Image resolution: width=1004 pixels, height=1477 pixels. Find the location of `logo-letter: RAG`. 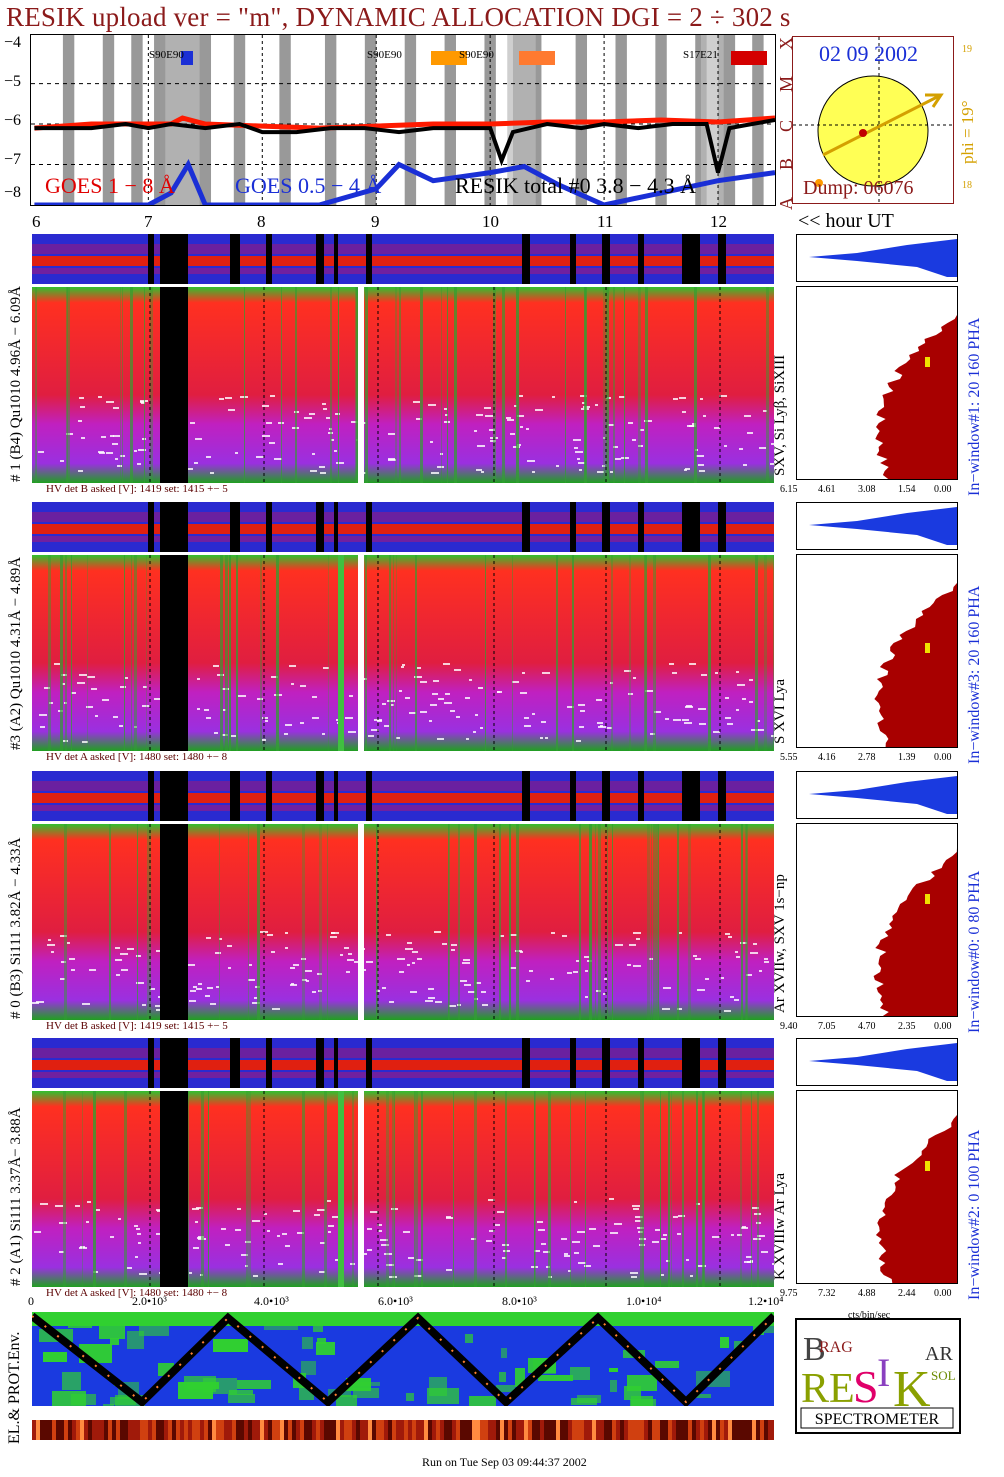

logo-letter: RAG is located at coordinates (836, 1347).